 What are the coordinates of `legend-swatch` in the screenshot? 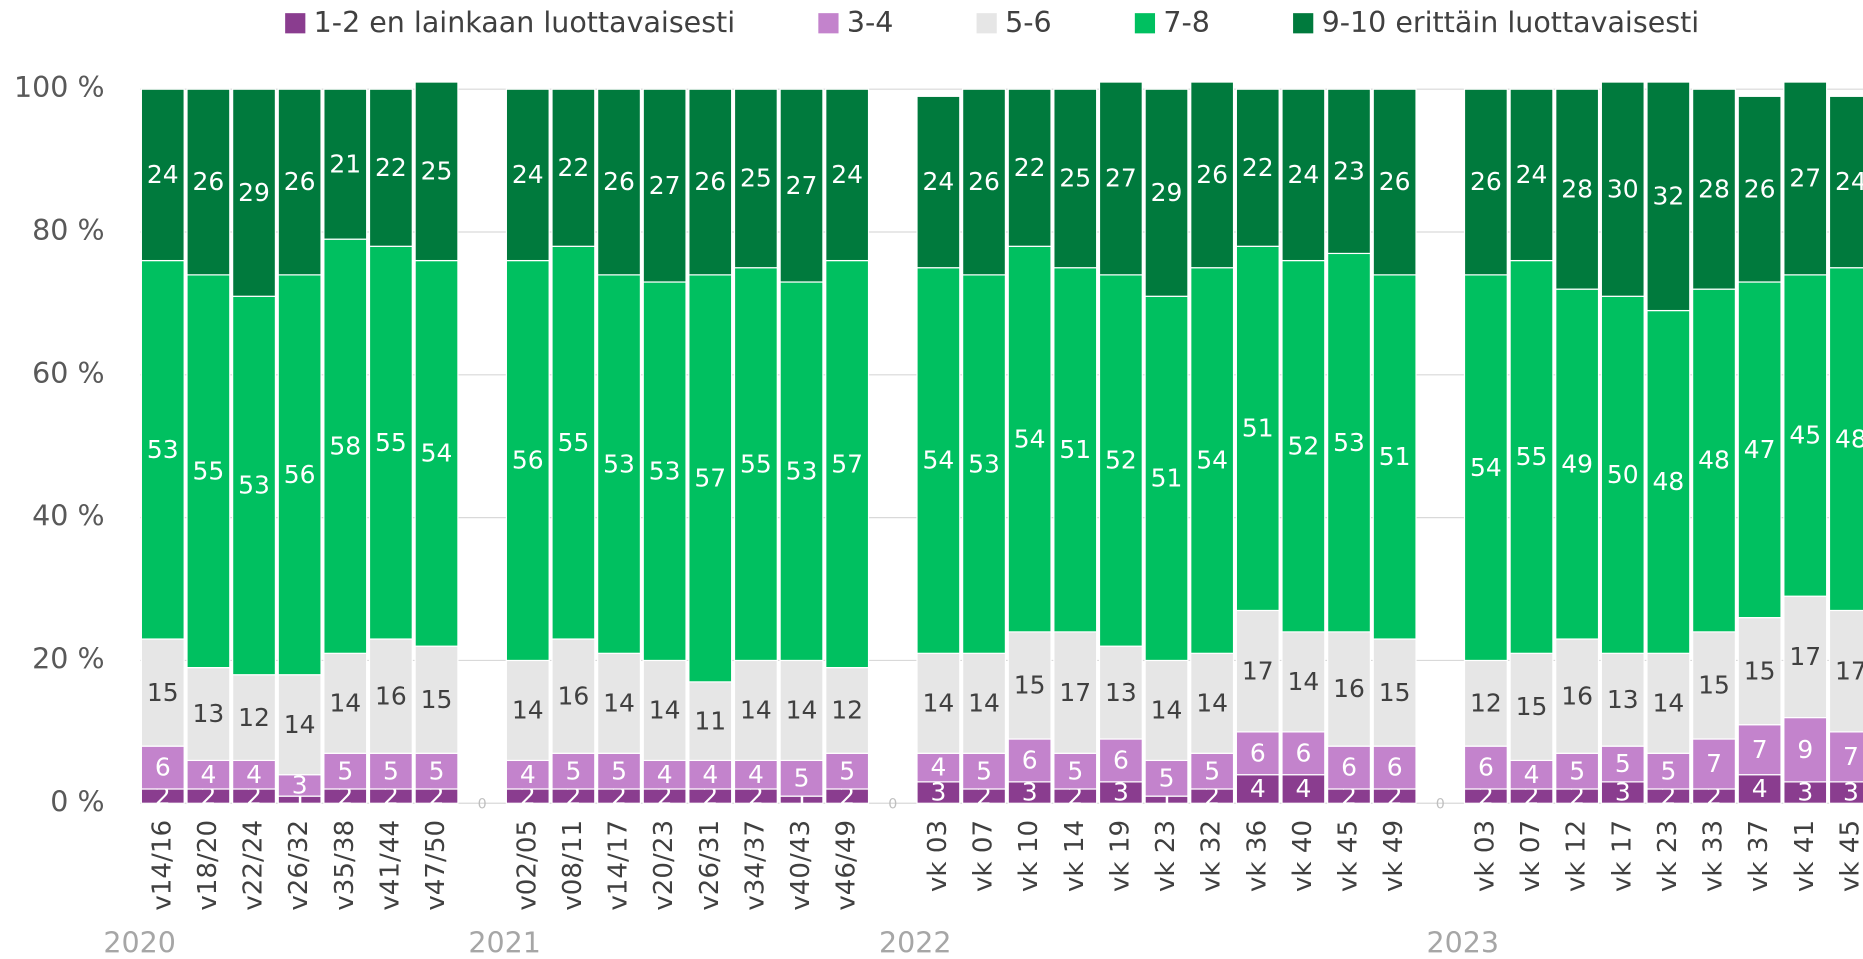 It's located at (295, 23).